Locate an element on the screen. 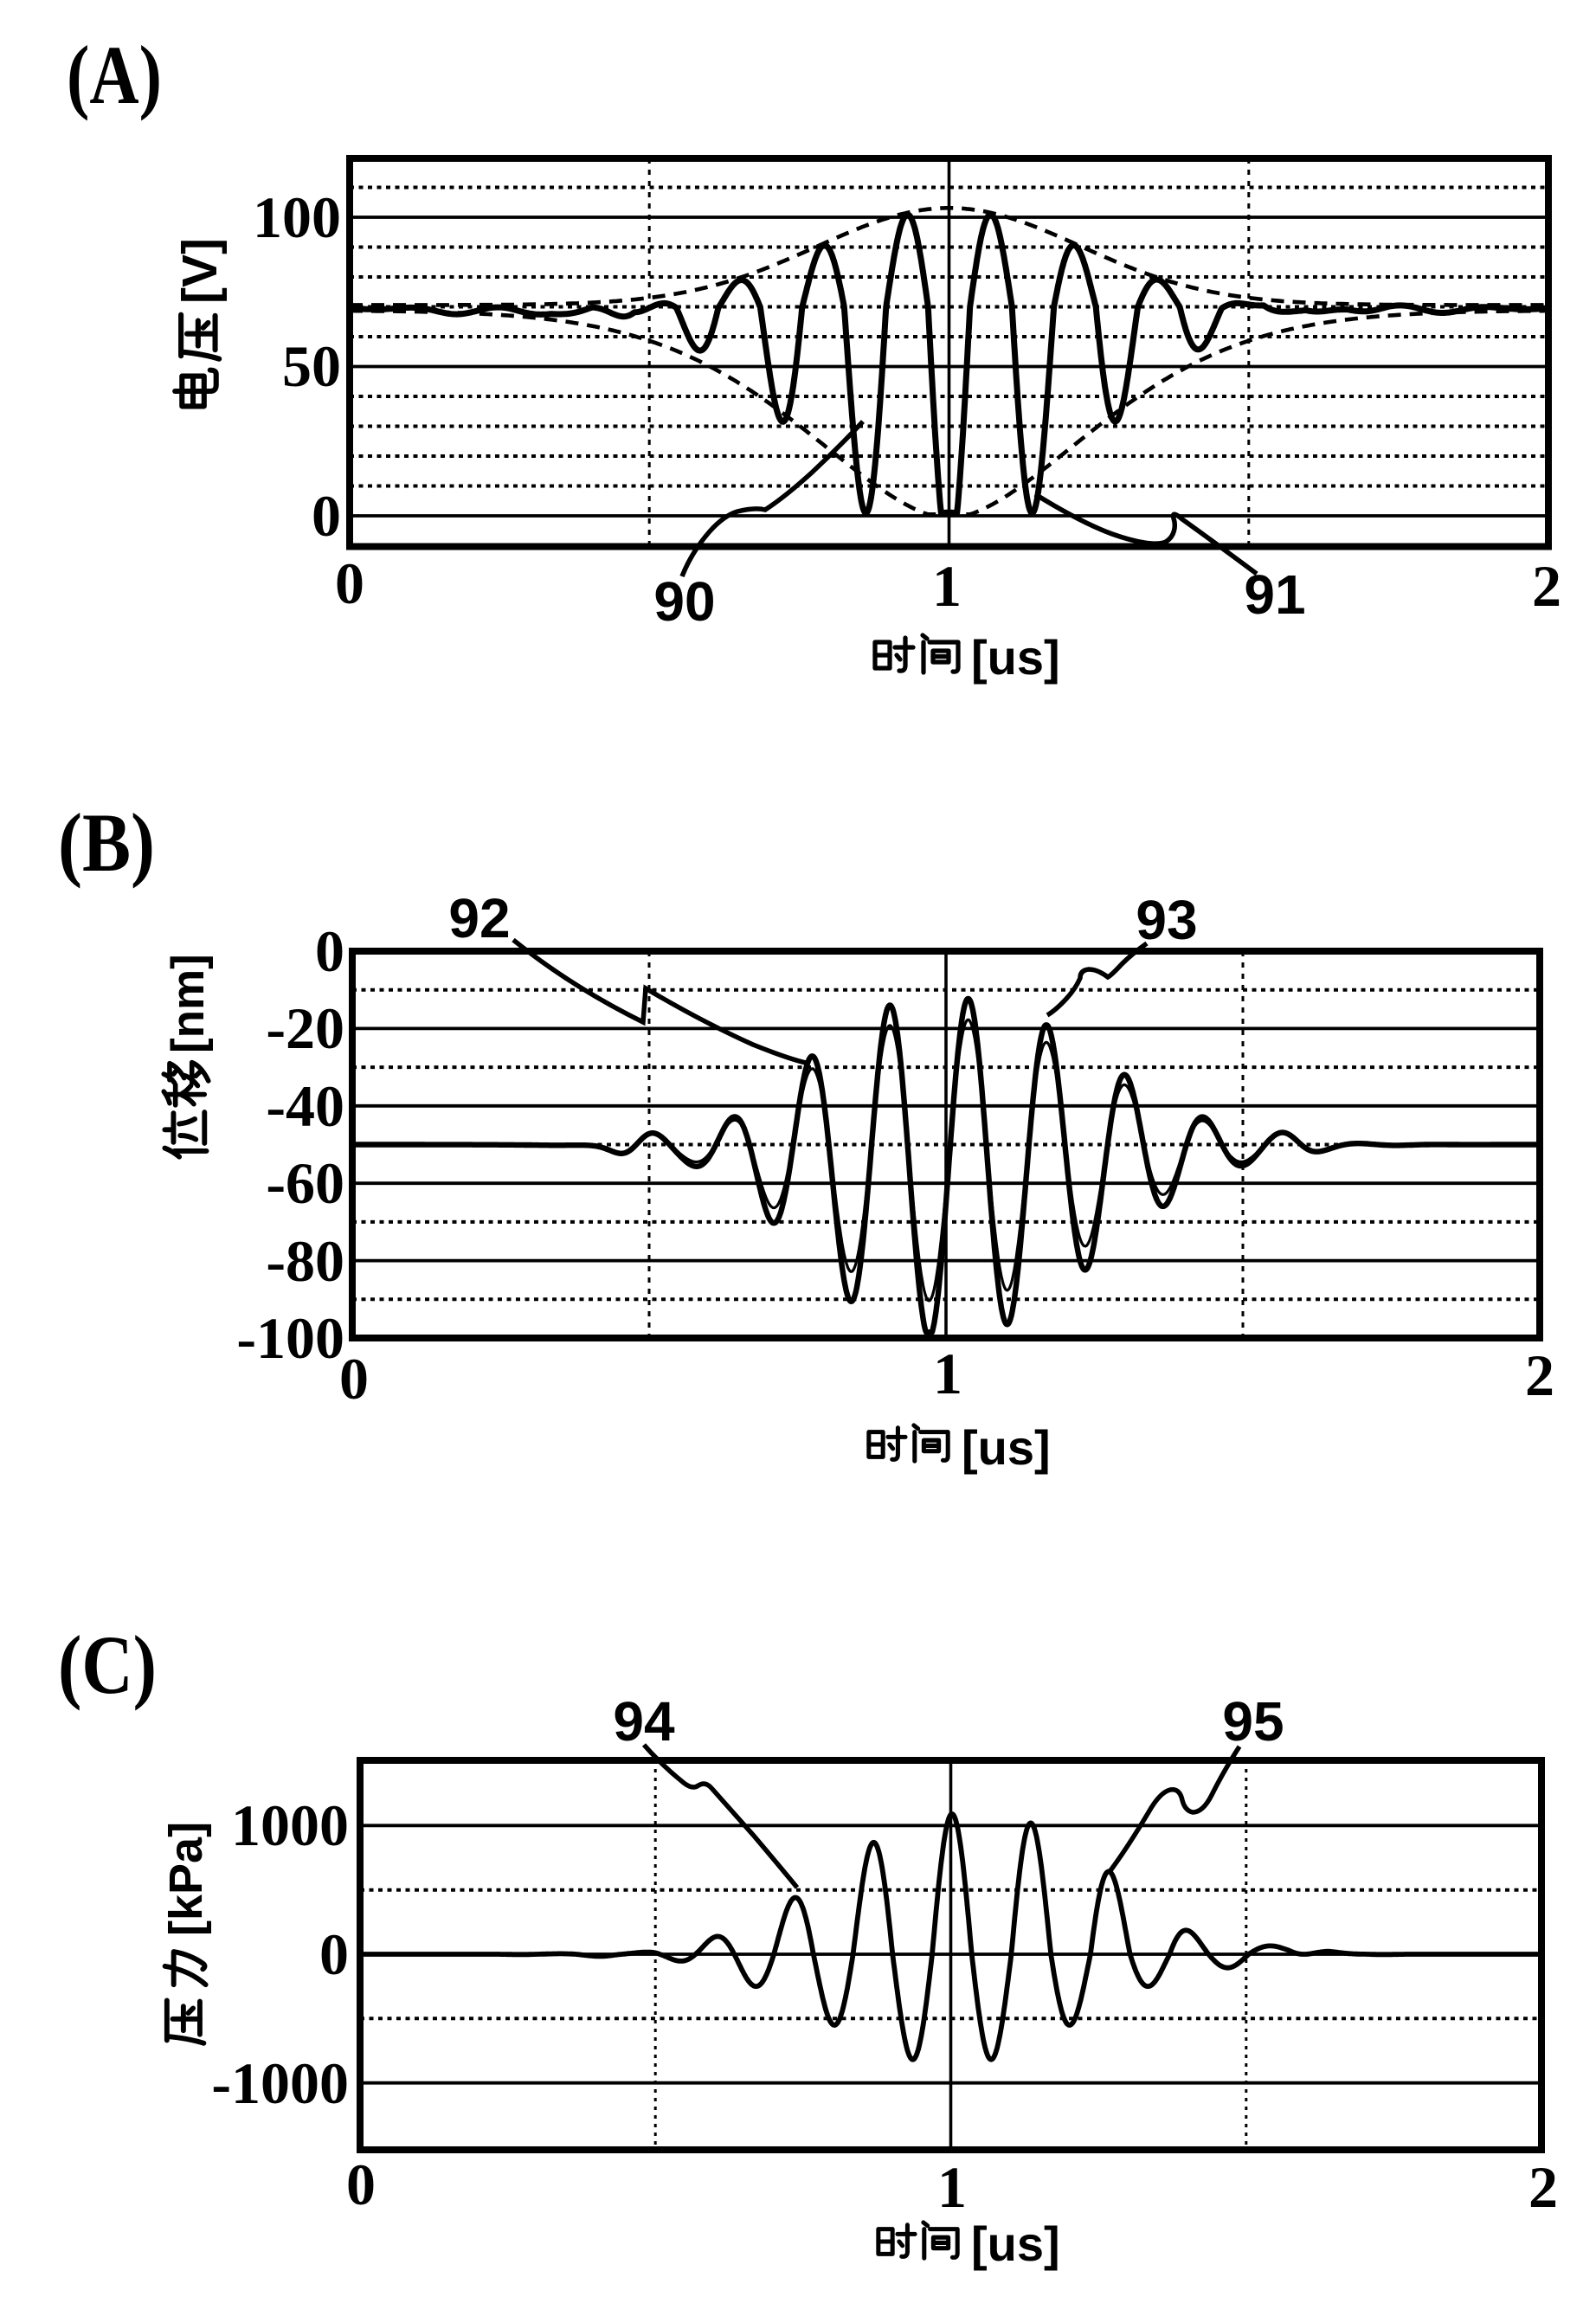  svg-text: (B) is located at coordinates (106, 843).